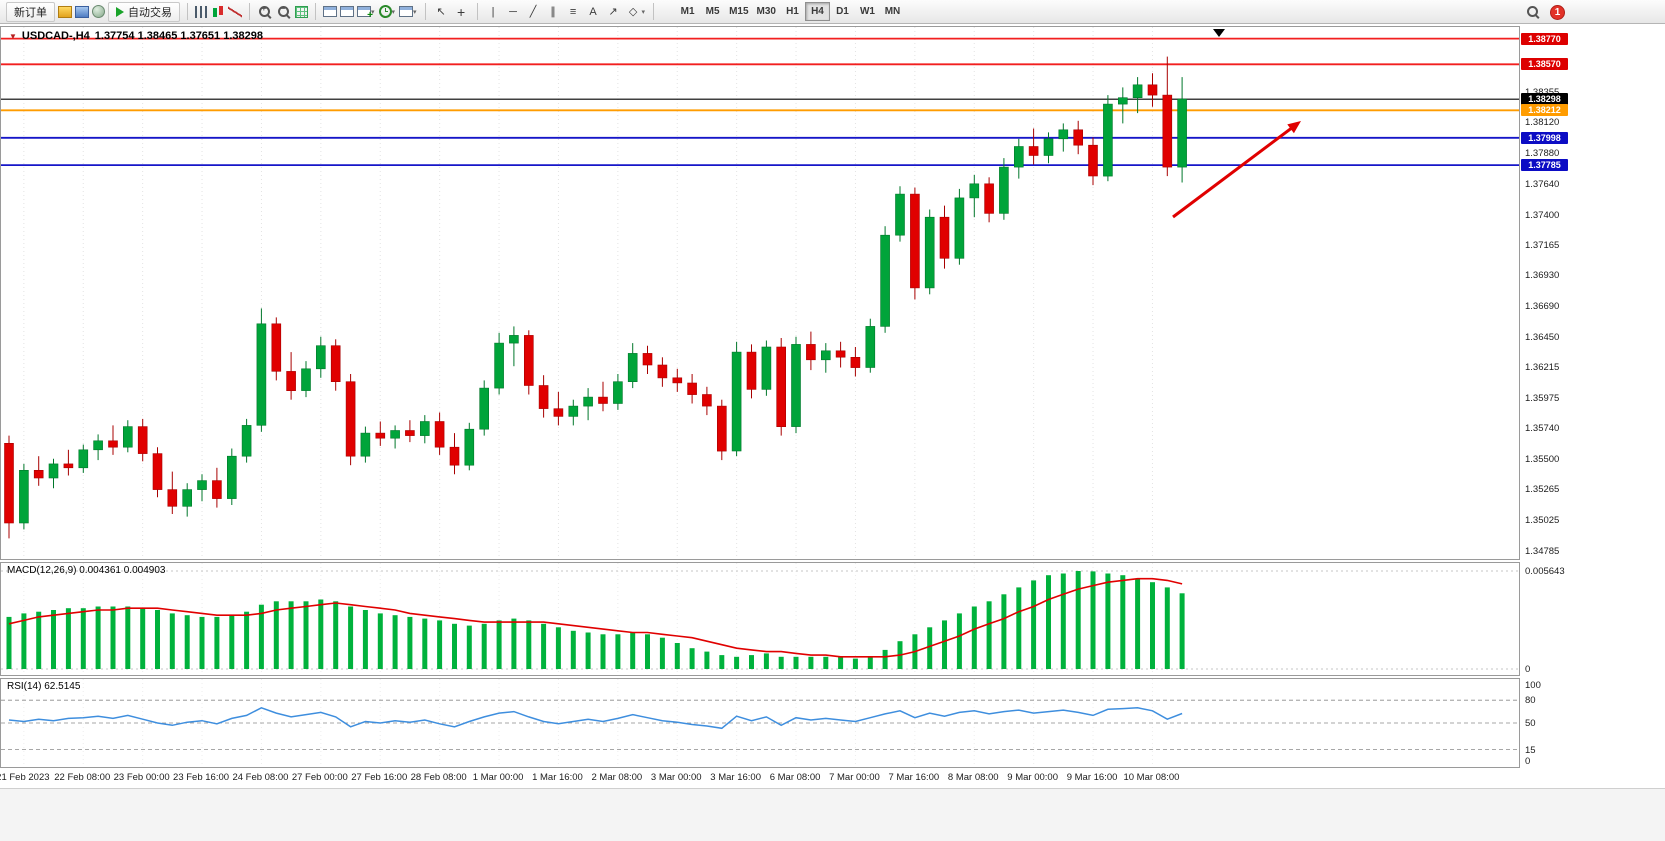 This screenshot has height=841, width=1665. I want to click on auto-trading-label: 自动交易, so click(150, 12).